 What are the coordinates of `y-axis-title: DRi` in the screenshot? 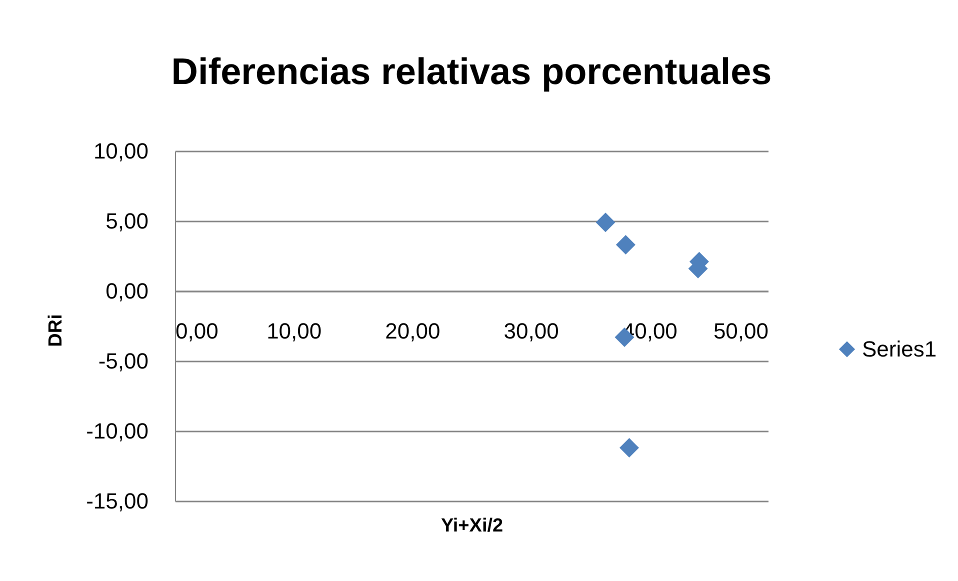 It's located at (56, 330).